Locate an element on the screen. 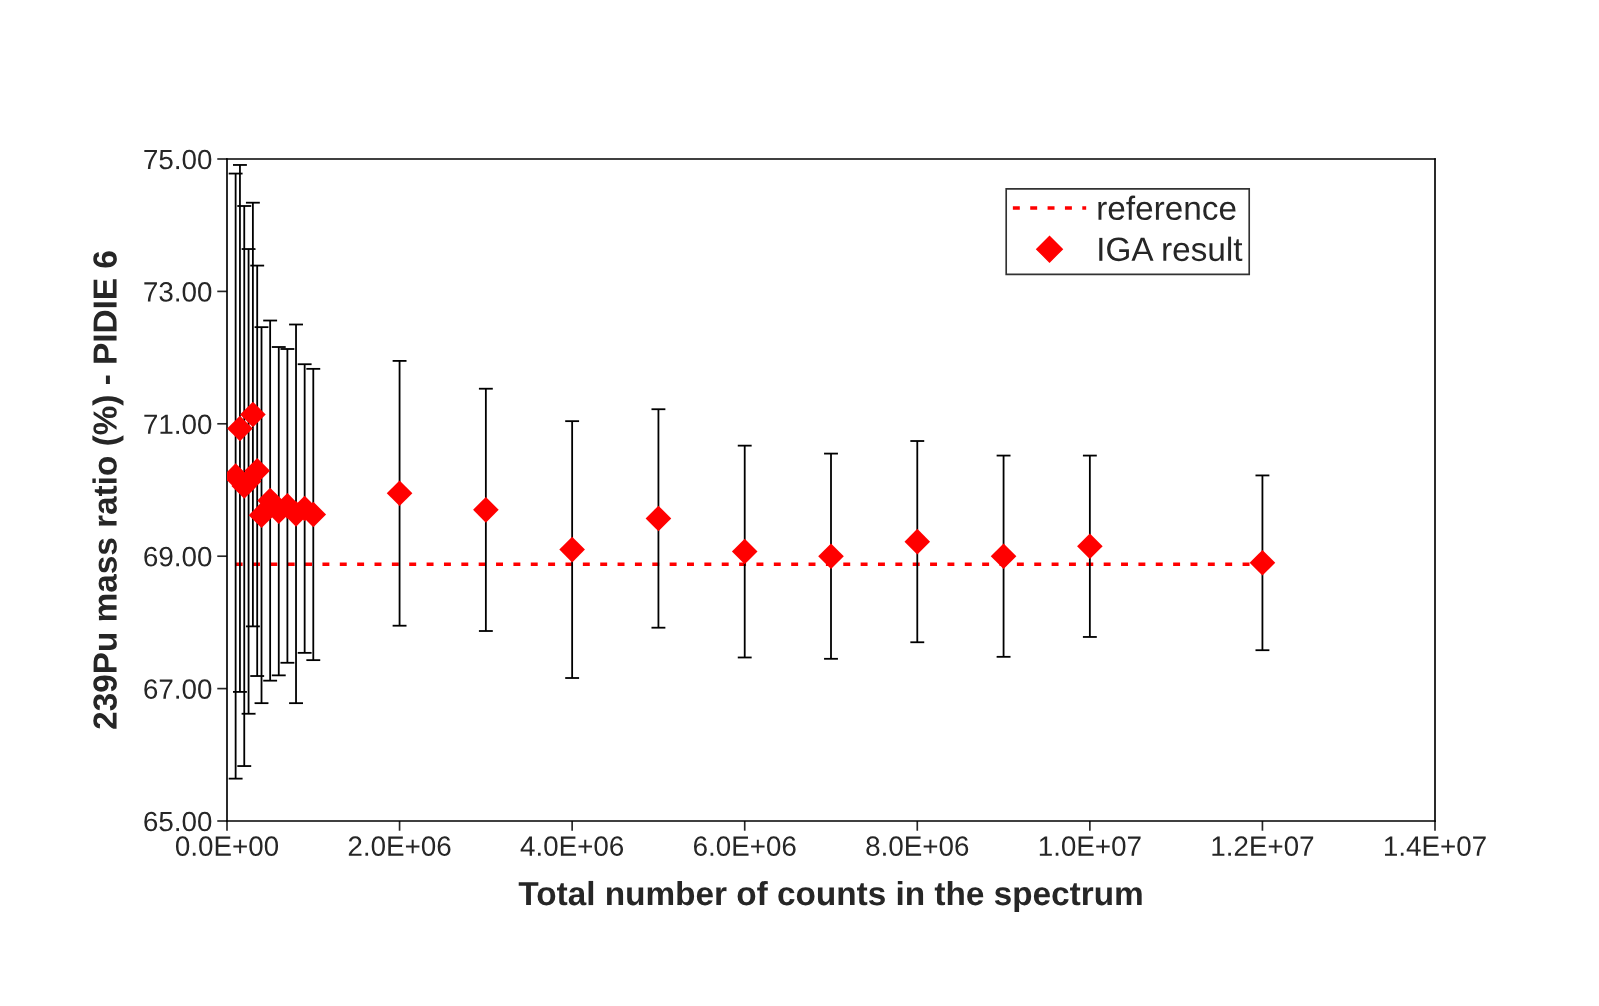  x-tick-label: 2.0E+06 is located at coordinates (399, 846).